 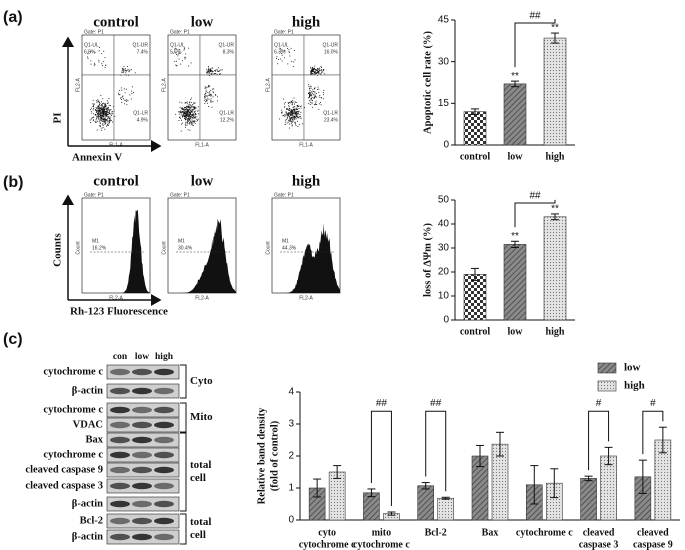 I want to click on blot-band, so click(x=164, y=537).